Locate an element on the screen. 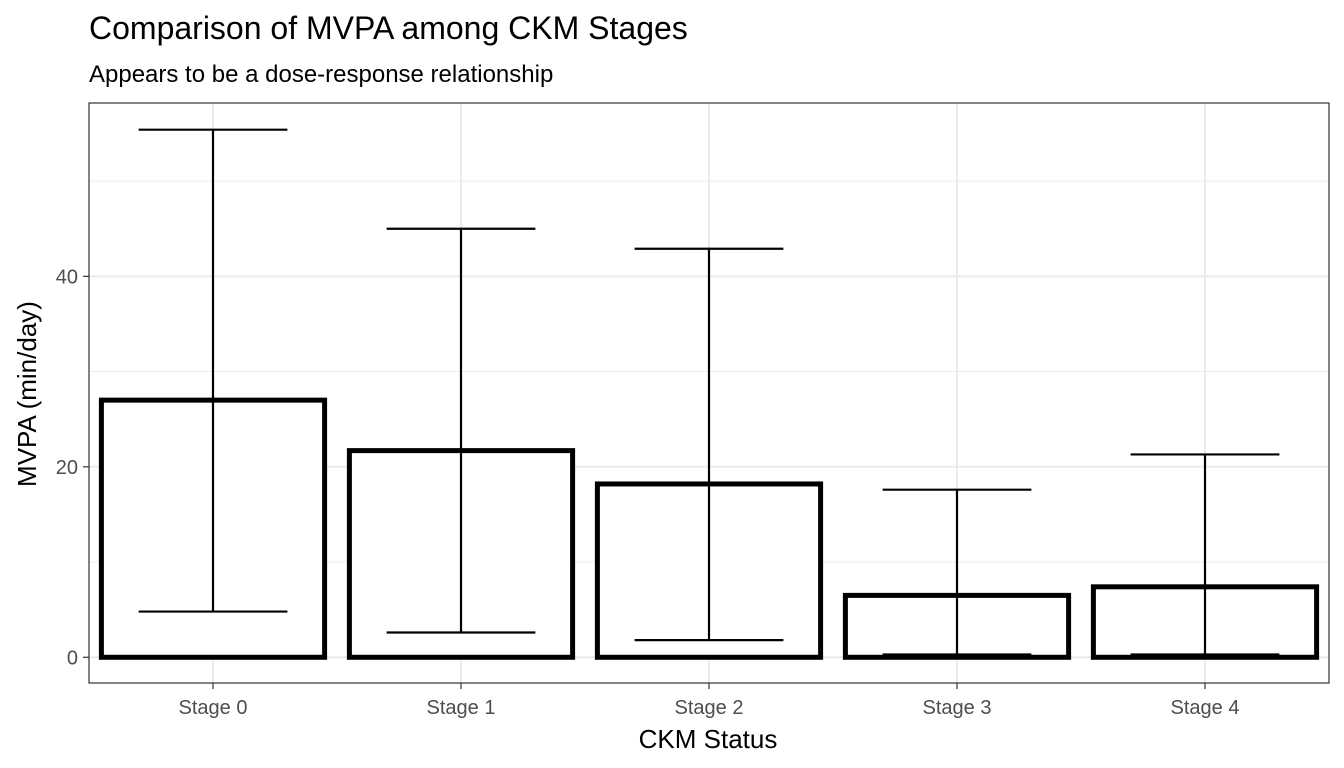 The width and height of the screenshot is (1344, 768). x-tick-label: Stage 3 is located at coordinates (957, 708).